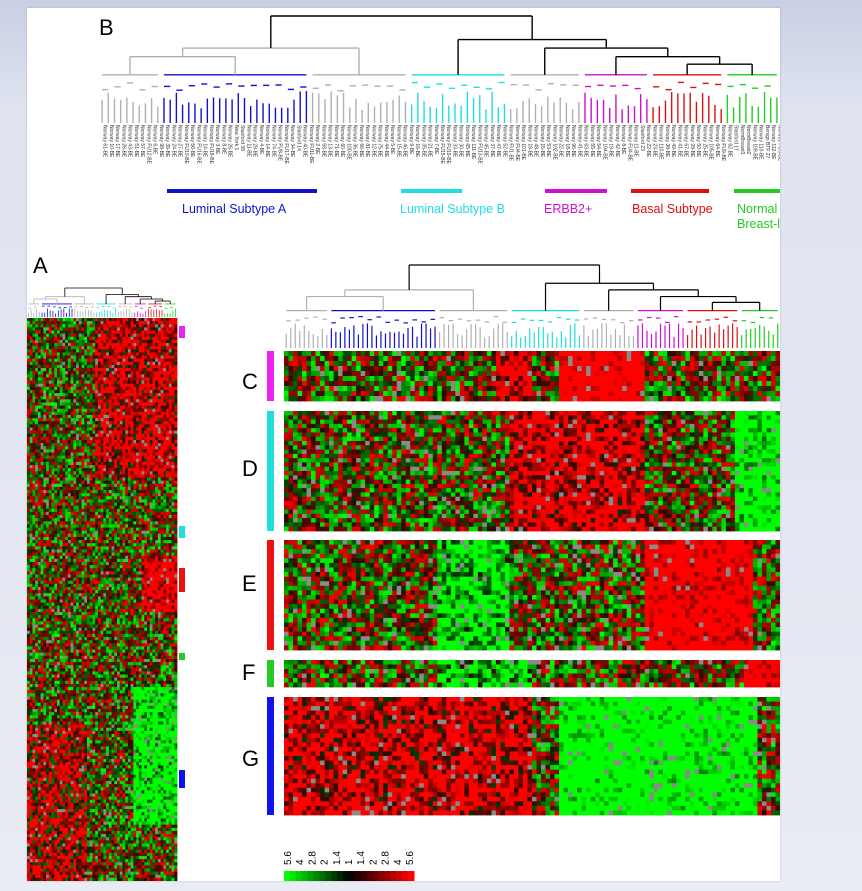 The height and width of the screenshot is (891, 862). What do you see at coordinates (292, 141) in the screenshot?
I see `sample-label: Norway 34-BE` at bounding box center [292, 141].